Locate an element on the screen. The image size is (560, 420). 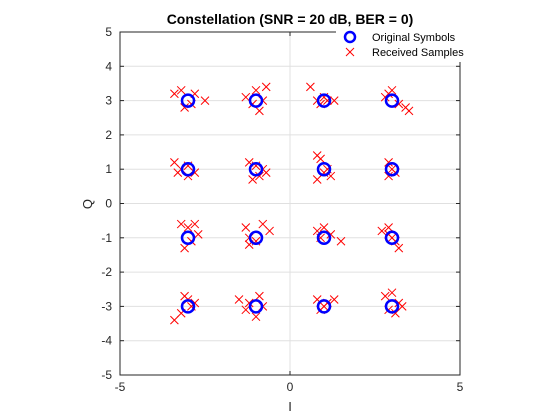
legend-symbol-circle-icon is located at coordinates (350, 37).